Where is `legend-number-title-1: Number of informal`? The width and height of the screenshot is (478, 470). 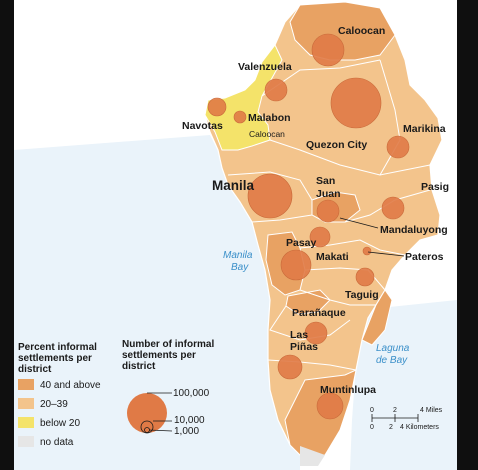 legend-number-title-1: Number of informal is located at coordinates (168, 344).